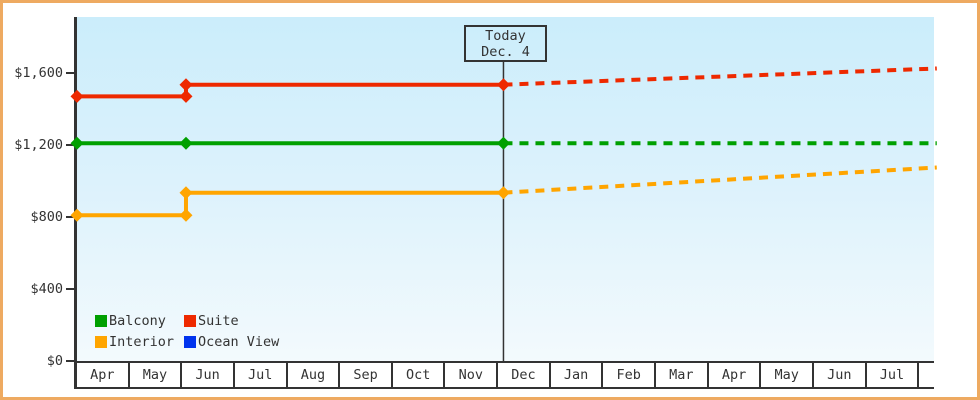  Describe the element at coordinates (577, 375) in the screenshot. I see `x-axis-month-cell: Jan` at that location.